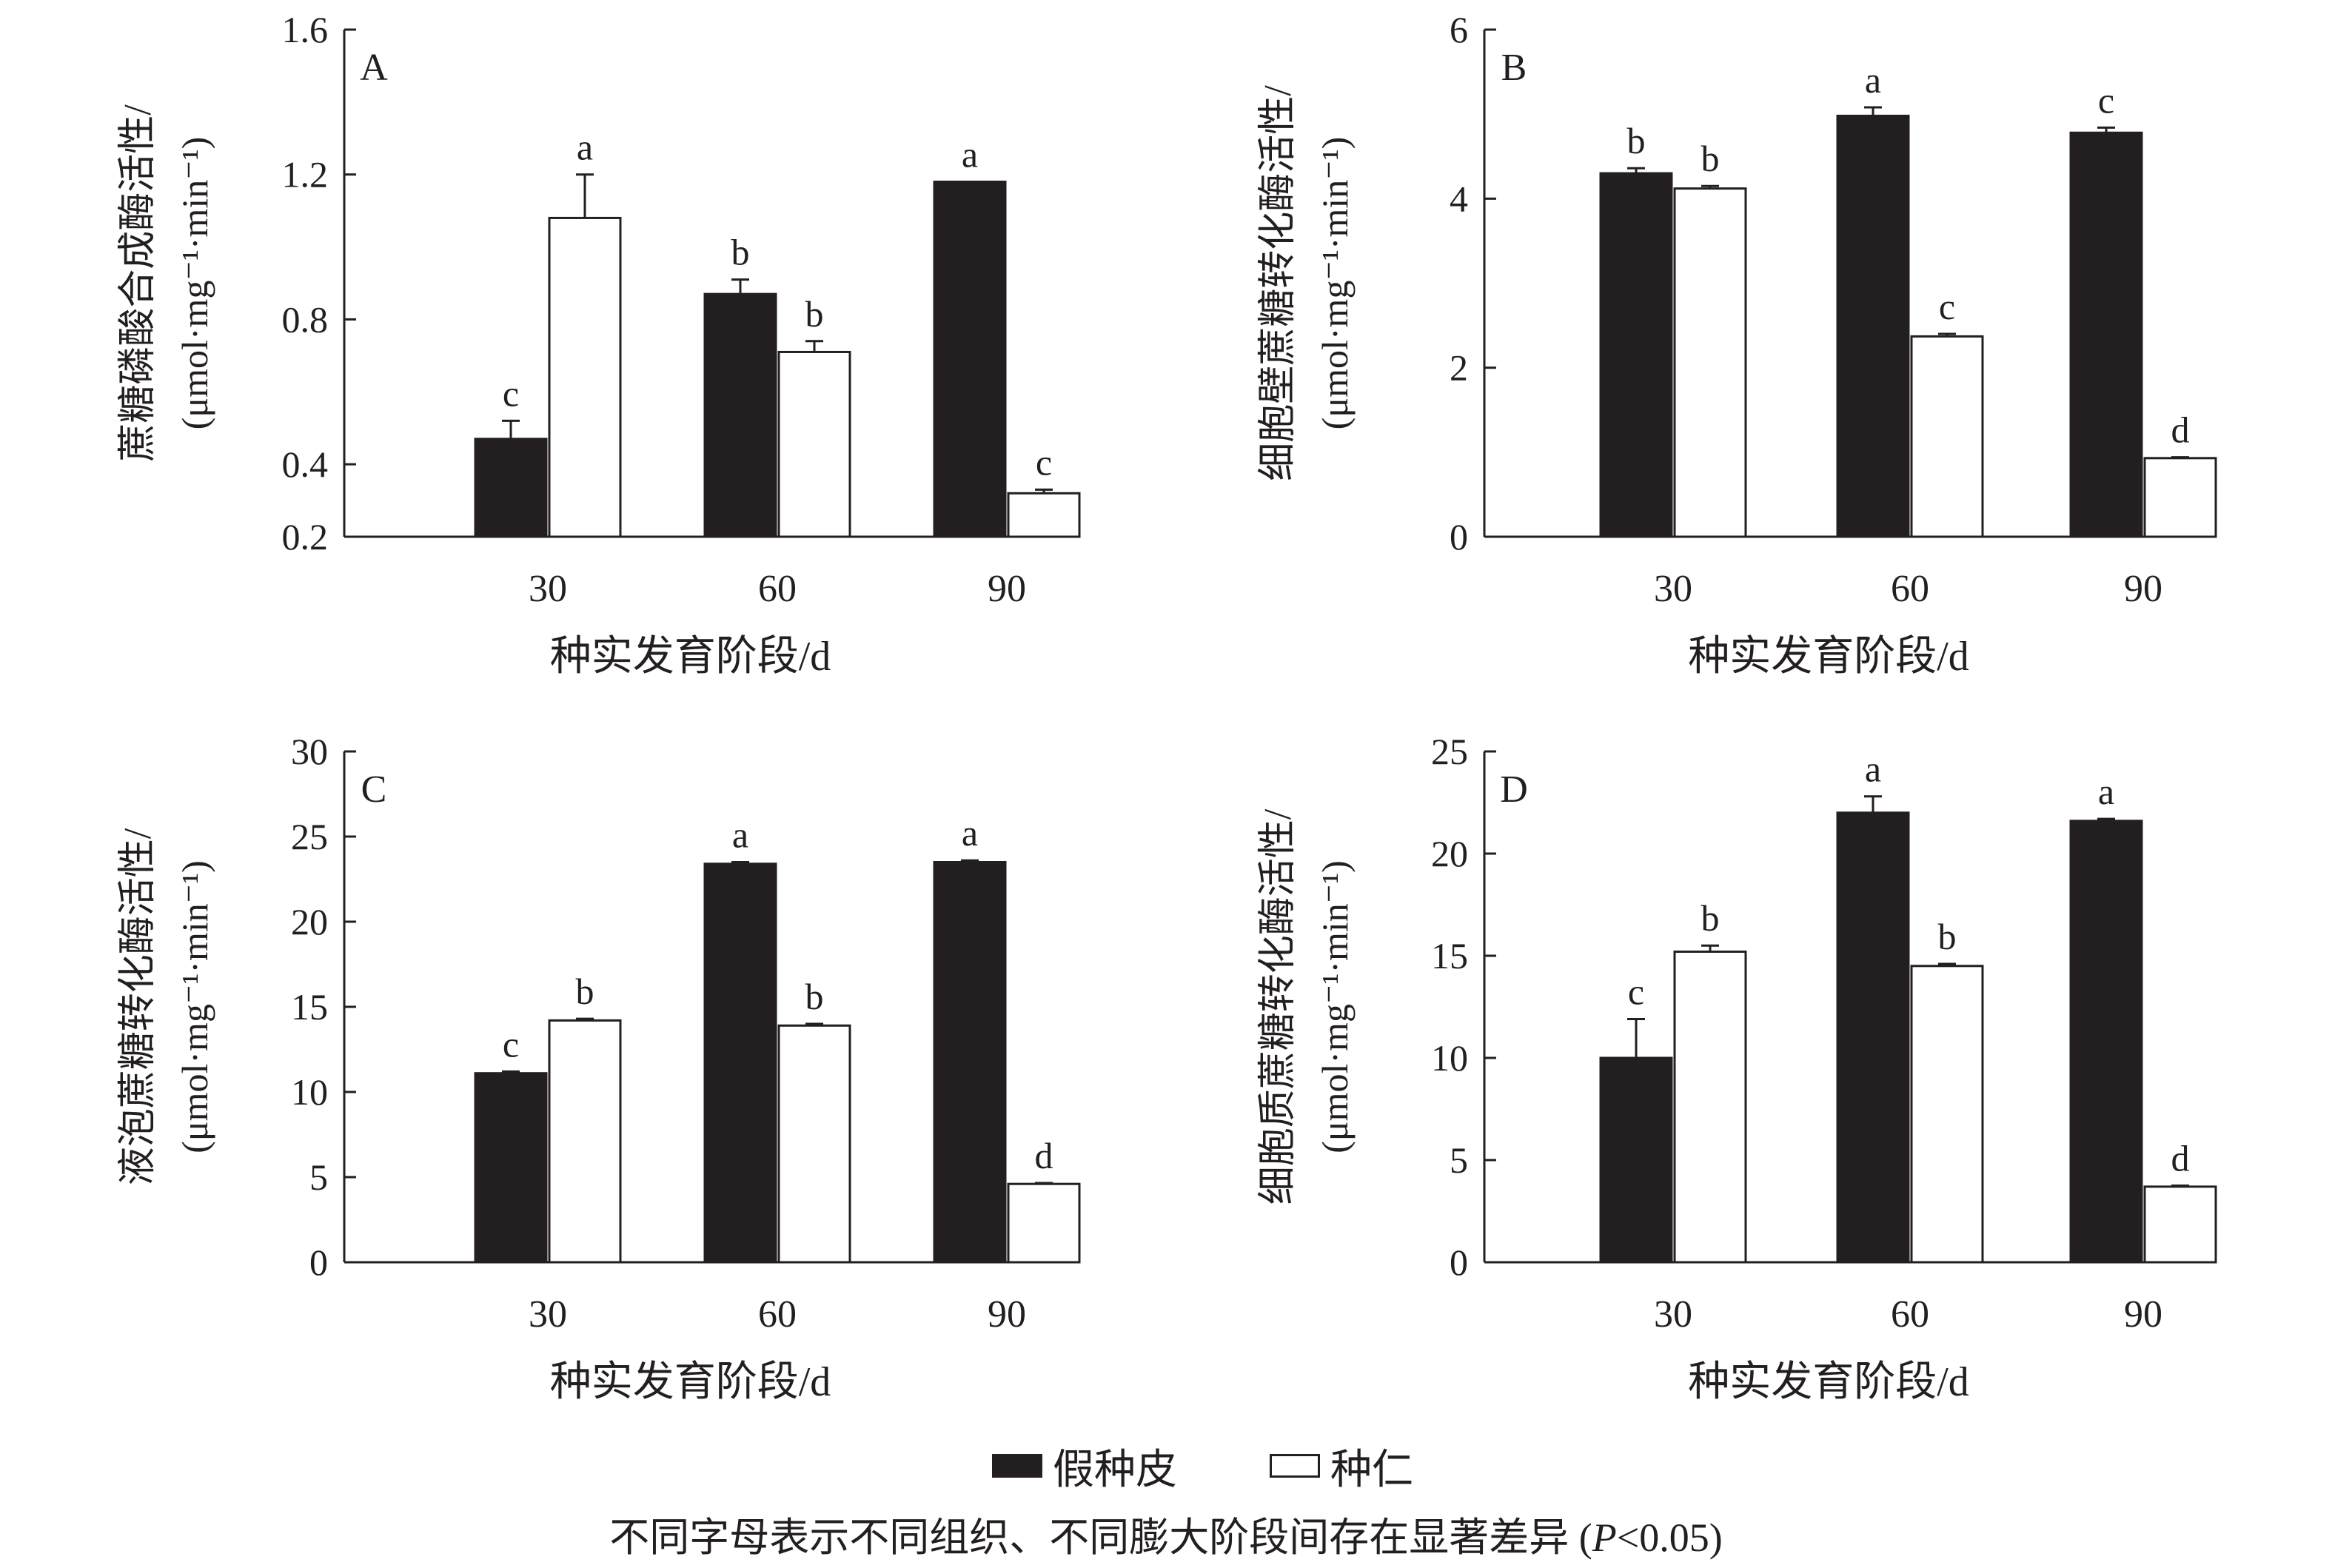 The image size is (2332, 1568). I want to click on panel-label: A, so click(374, 68).